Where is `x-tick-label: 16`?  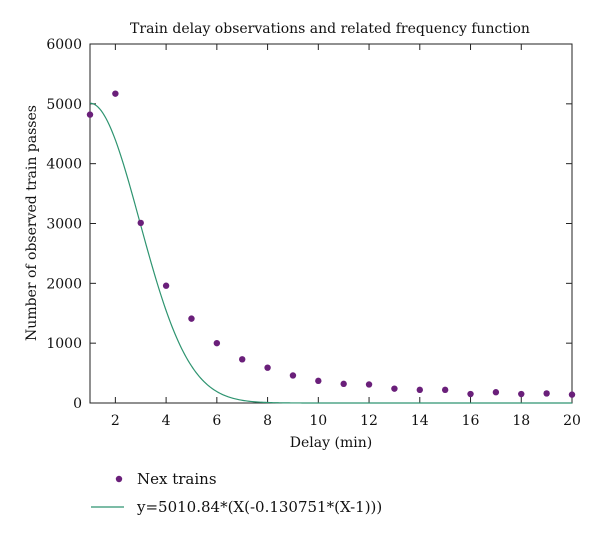 x-tick-label: 16 is located at coordinates (471, 421).